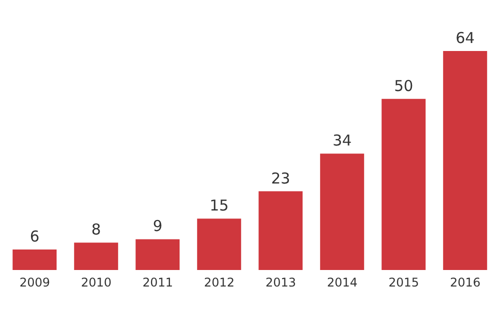 The height and width of the screenshot is (336, 500). Describe the element at coordinates (465, 283) in the screenshot. I see `x-tick-label: 2016` at that location.